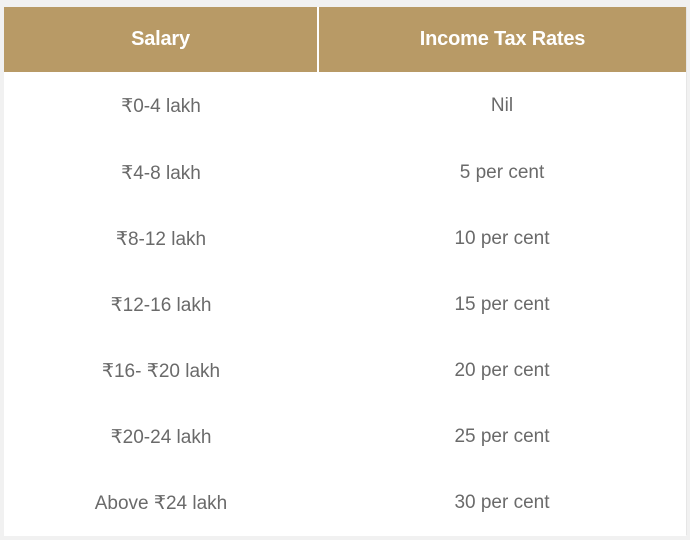 Image resolution: width=690 pixels, height=540 pixels. I want to click on table-header-row: Salary Income Tax Rates, so click(345, 39).